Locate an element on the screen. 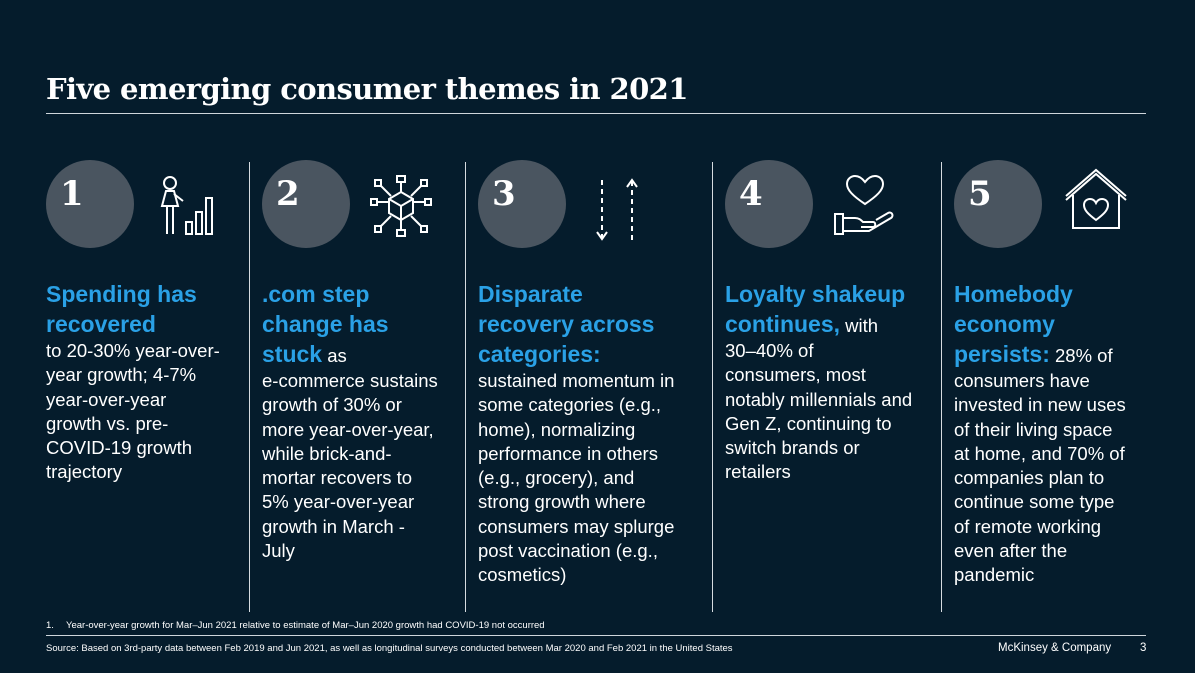  theme-body: with is located at coordinates (859, 325).